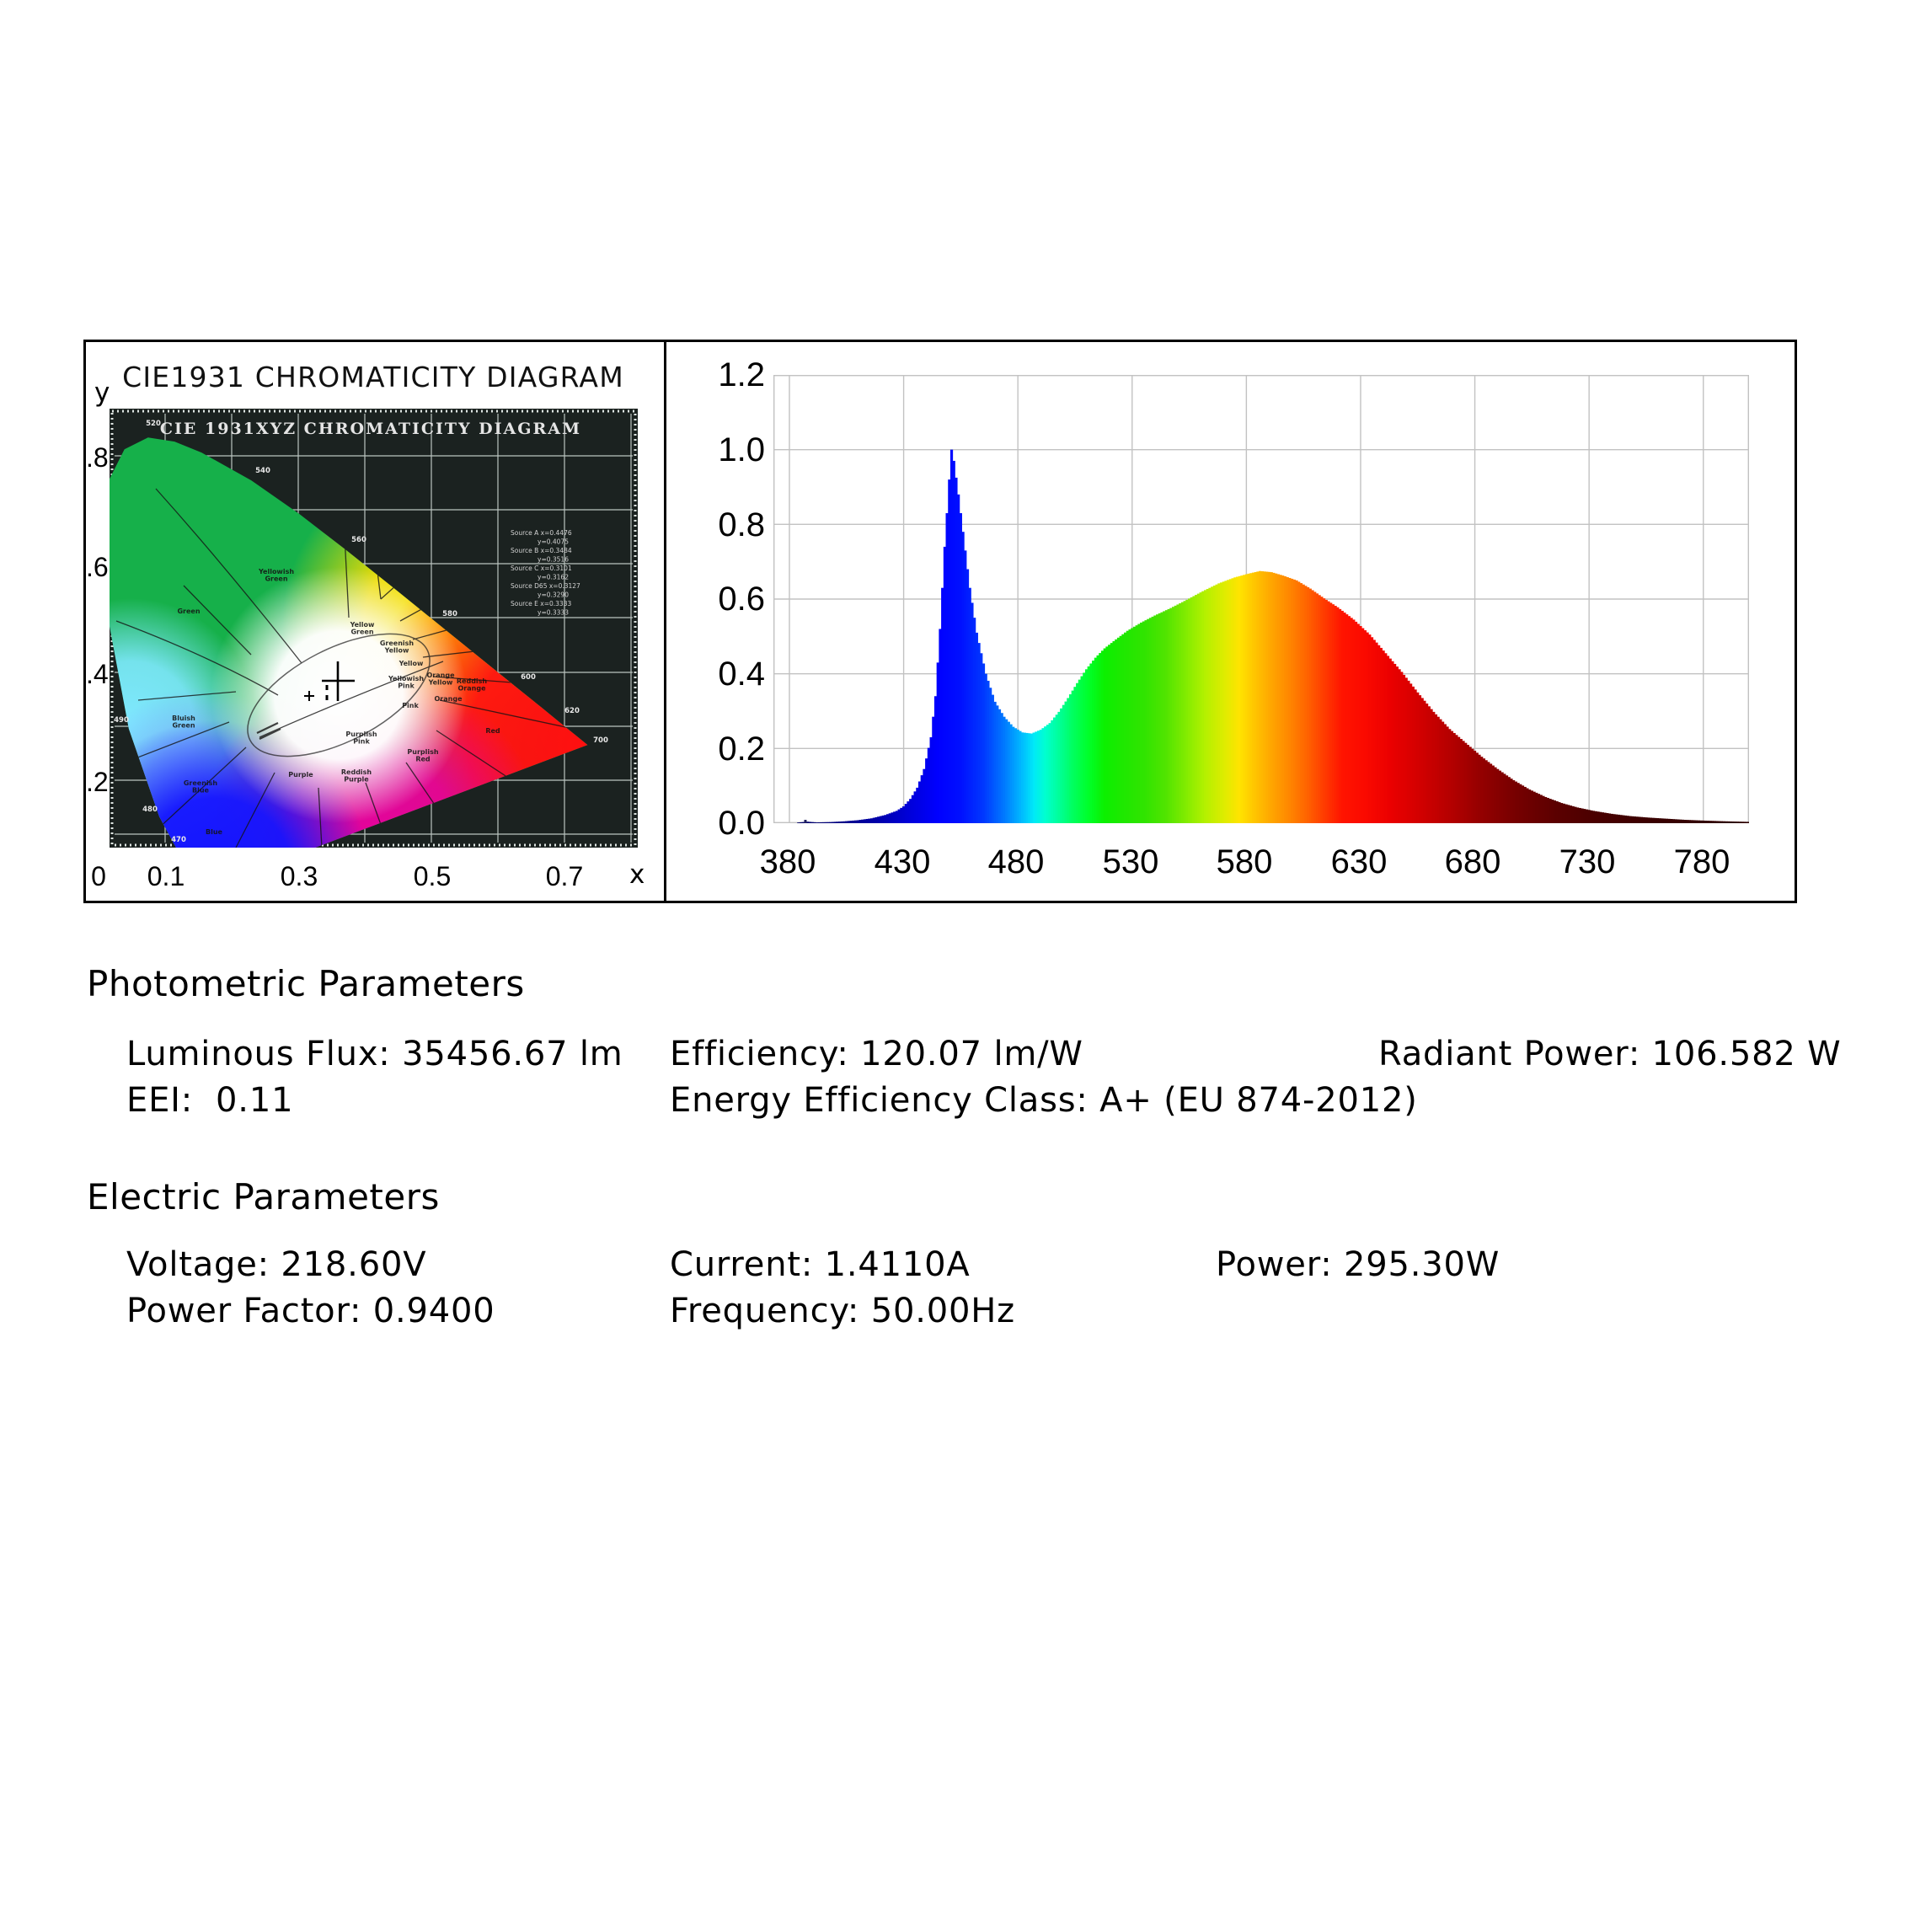  I want to click on svg-text: Yellow, so click(411, 663).